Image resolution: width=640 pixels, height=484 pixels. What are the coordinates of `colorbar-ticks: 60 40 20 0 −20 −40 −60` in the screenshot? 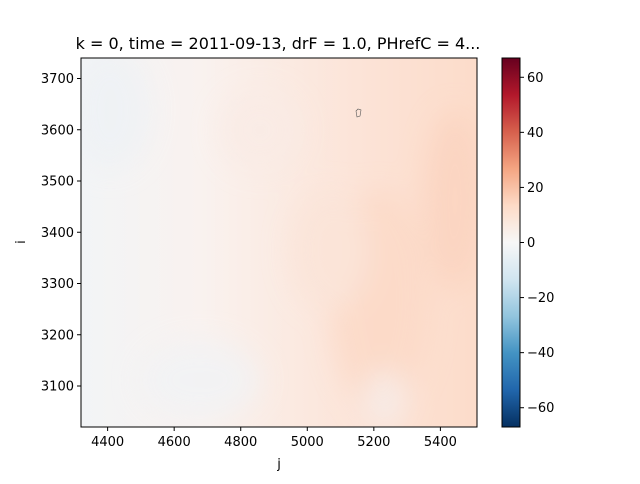 It's located at (537, 243).